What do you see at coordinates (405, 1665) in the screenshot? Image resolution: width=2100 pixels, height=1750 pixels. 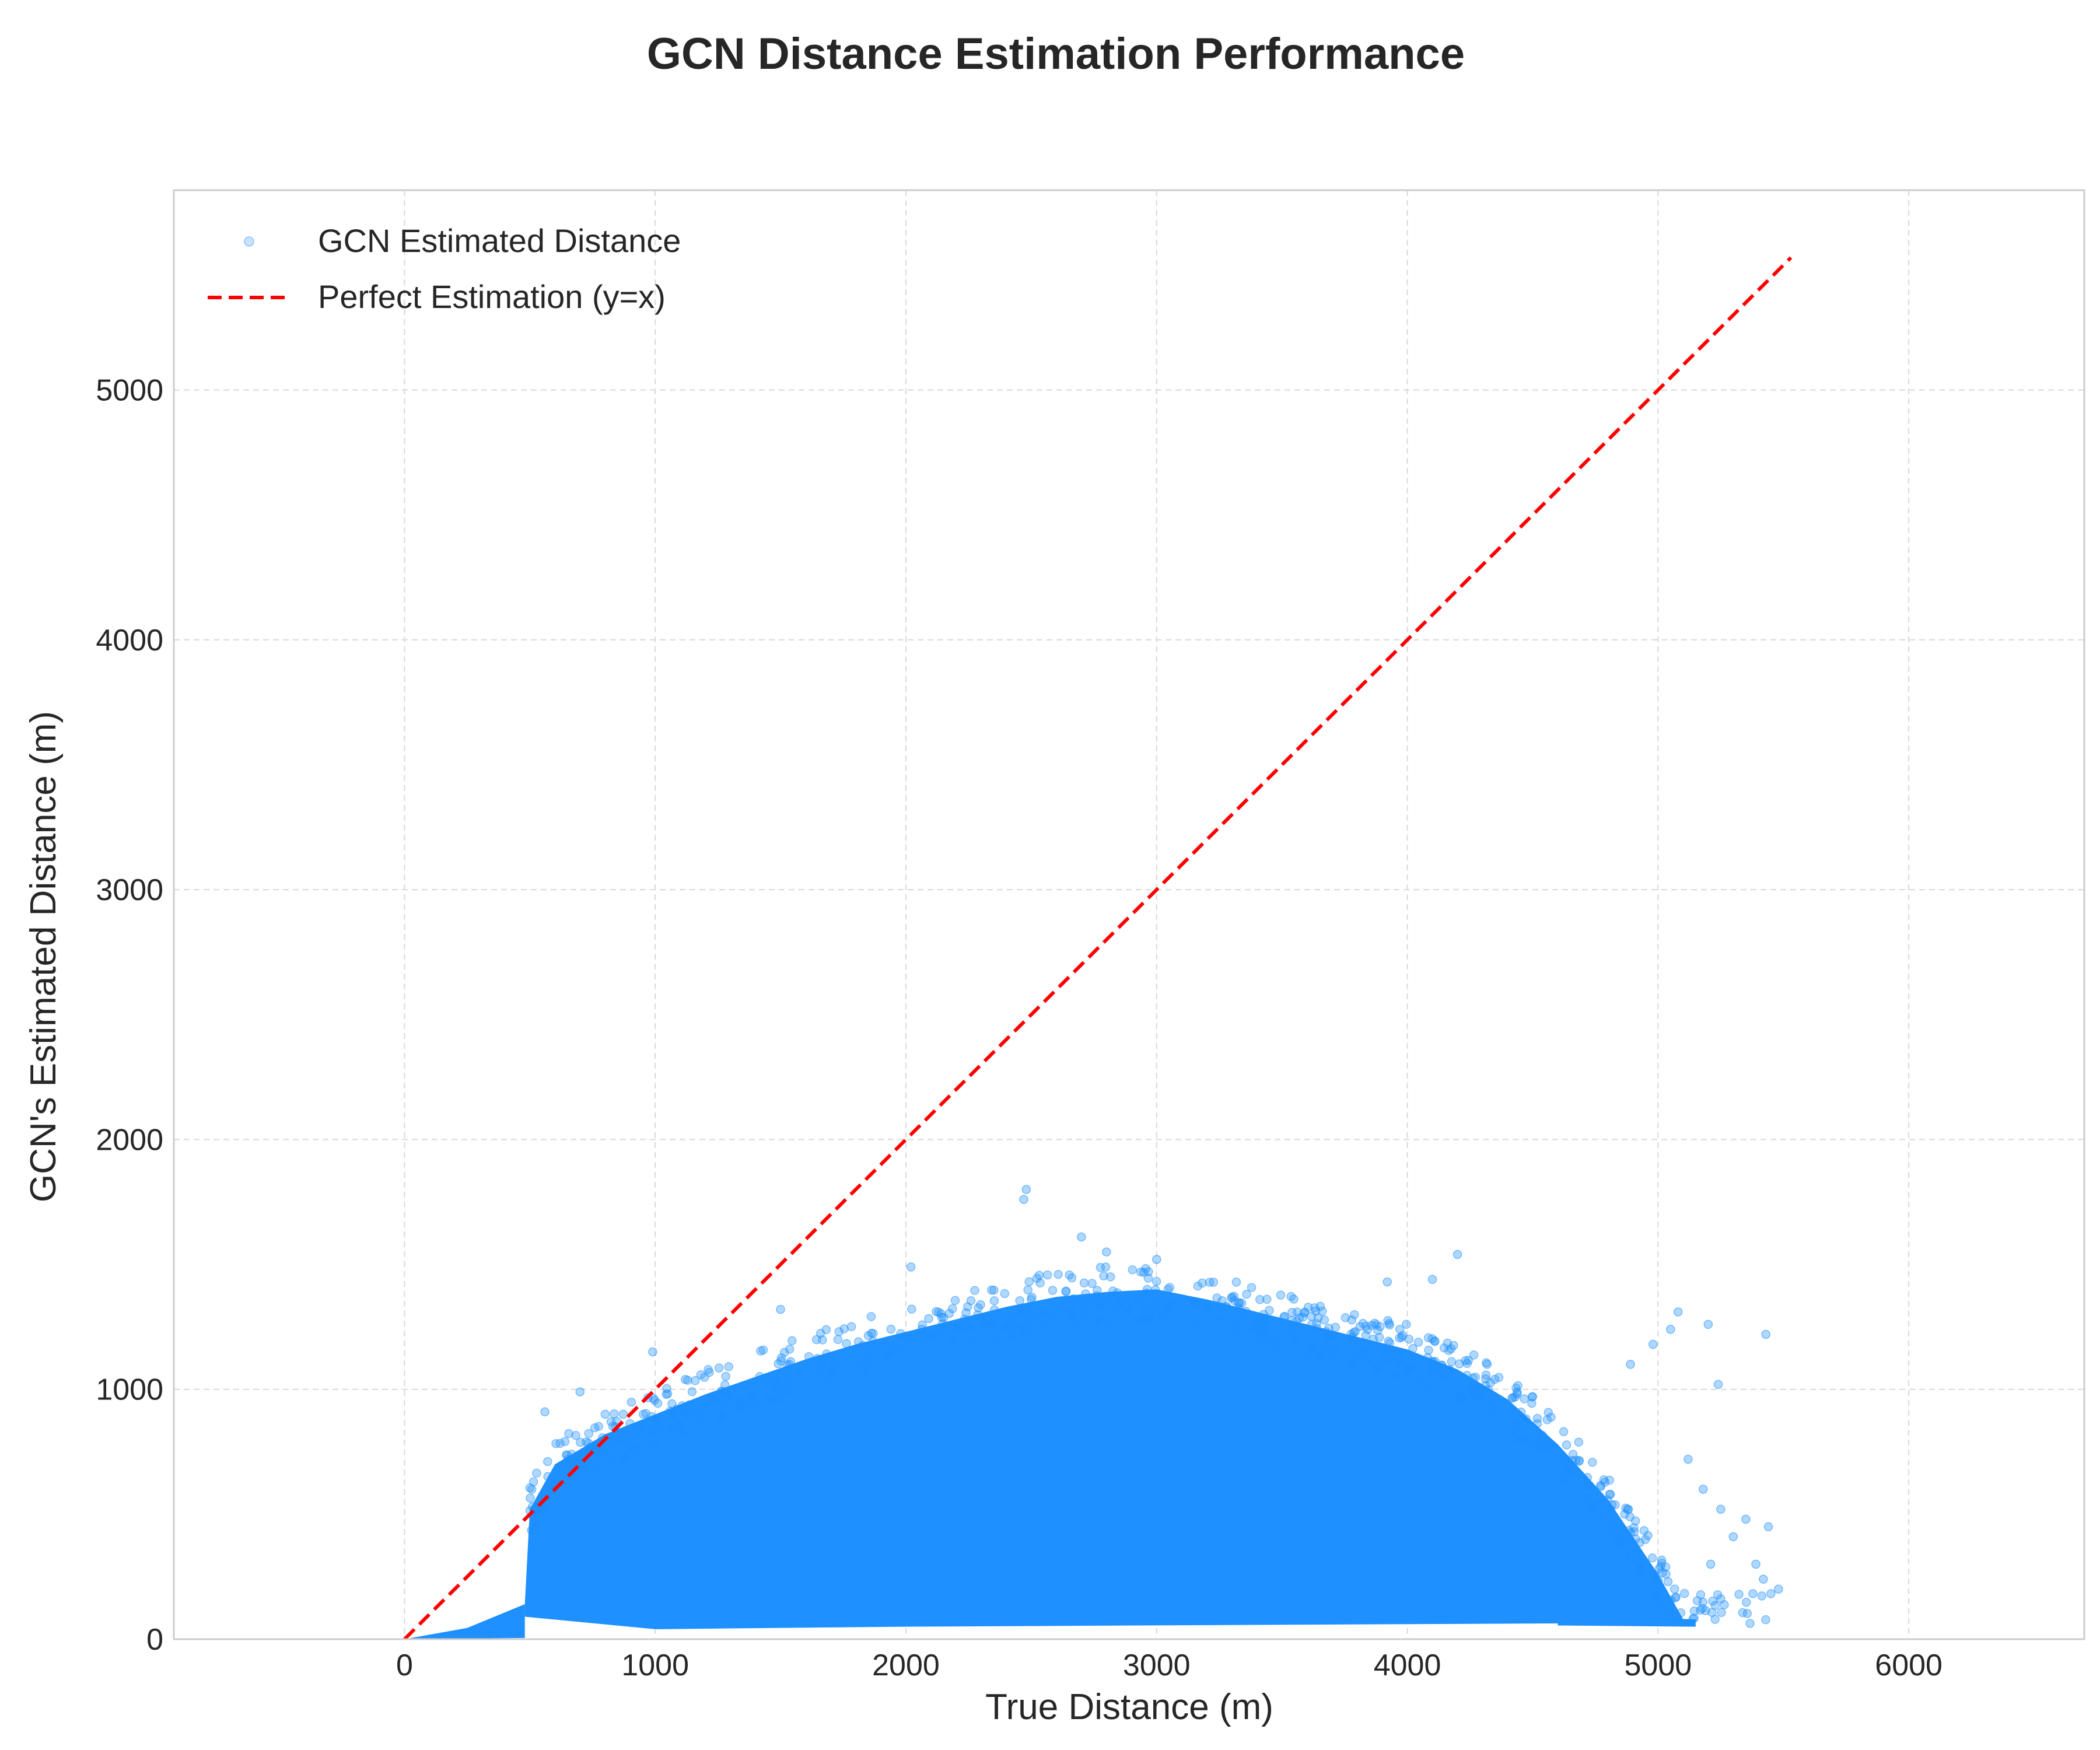 I see `x-tick-label: 0` at bounding box center [405, 1665].